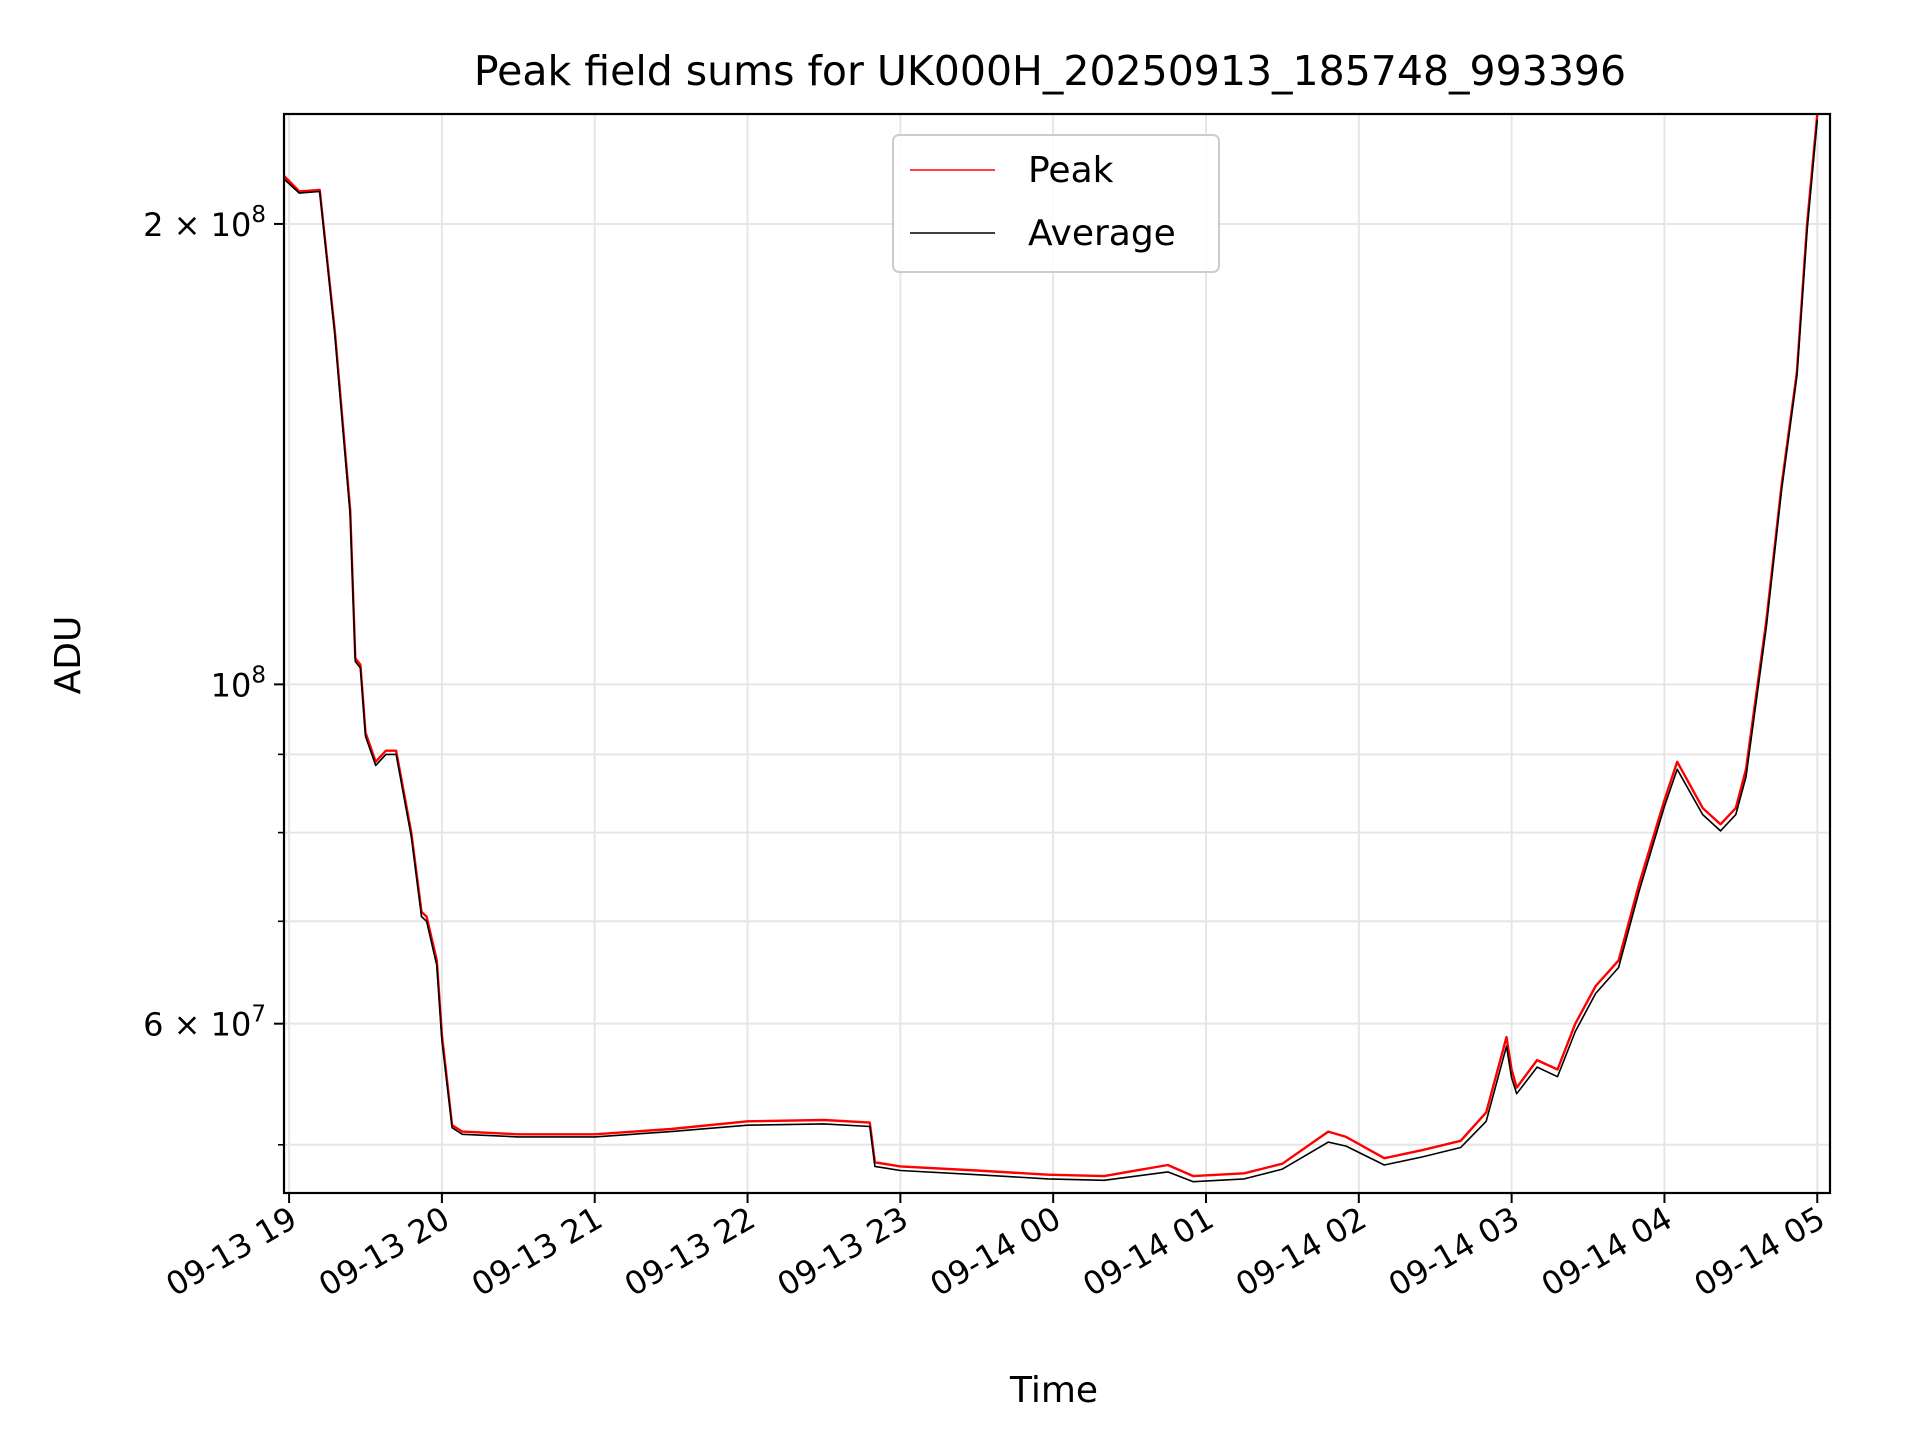 This screenshot has height=1440, width=1920. I want to click on legend: Peak Average, so click(1056, 203).